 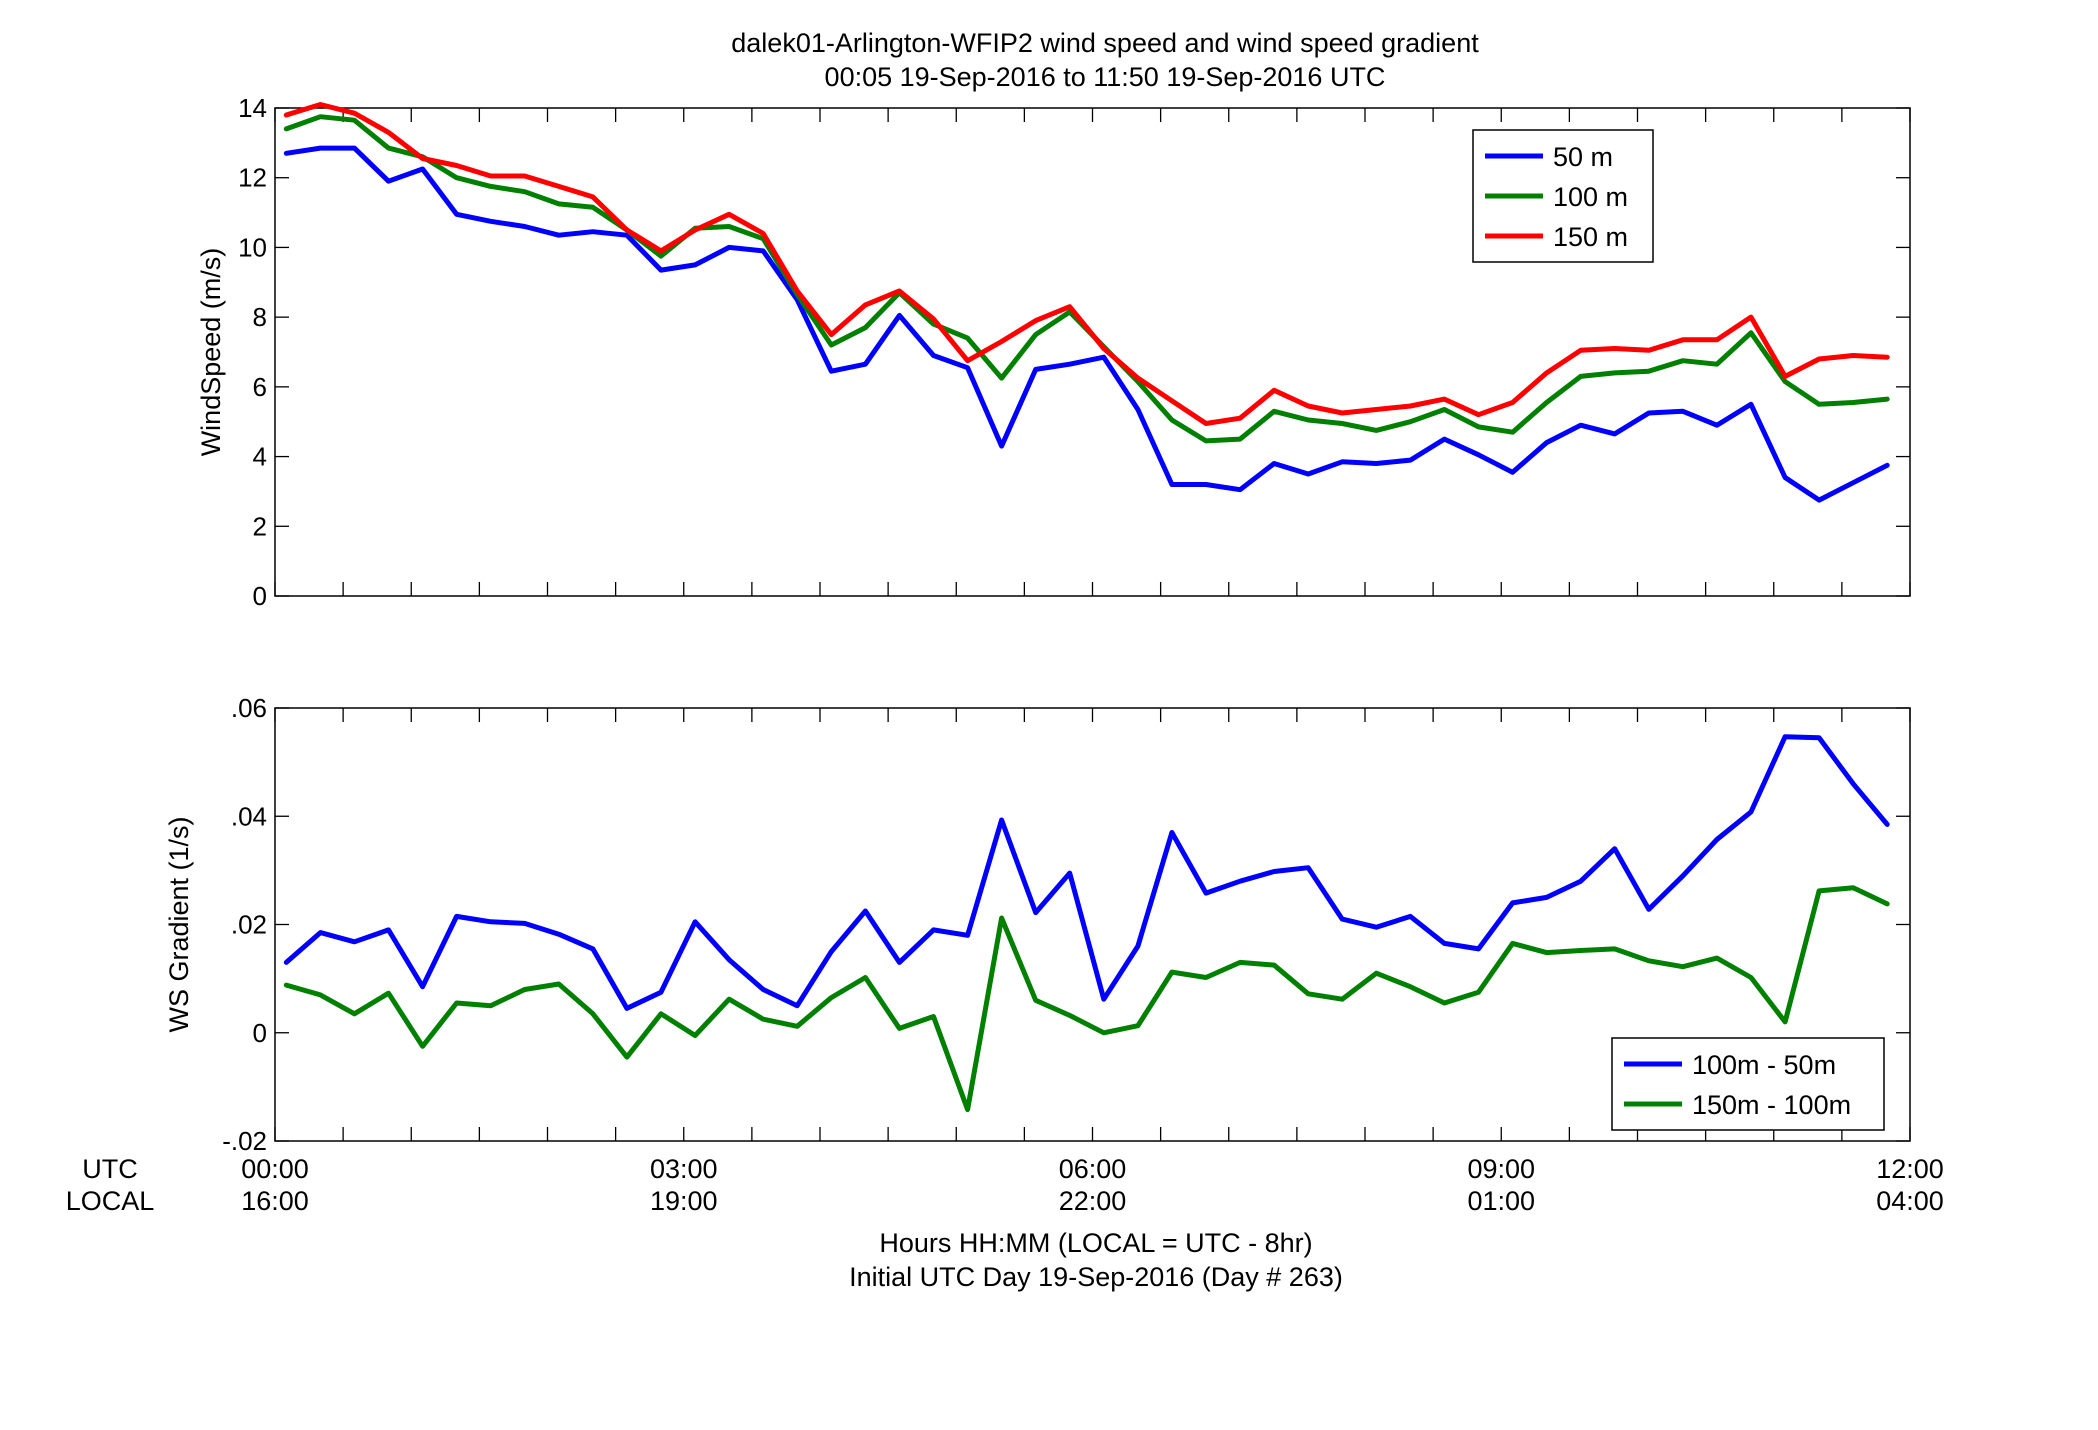 I want to click on x-tick-label-utc: 03:00, so click(x=684, y=1169).